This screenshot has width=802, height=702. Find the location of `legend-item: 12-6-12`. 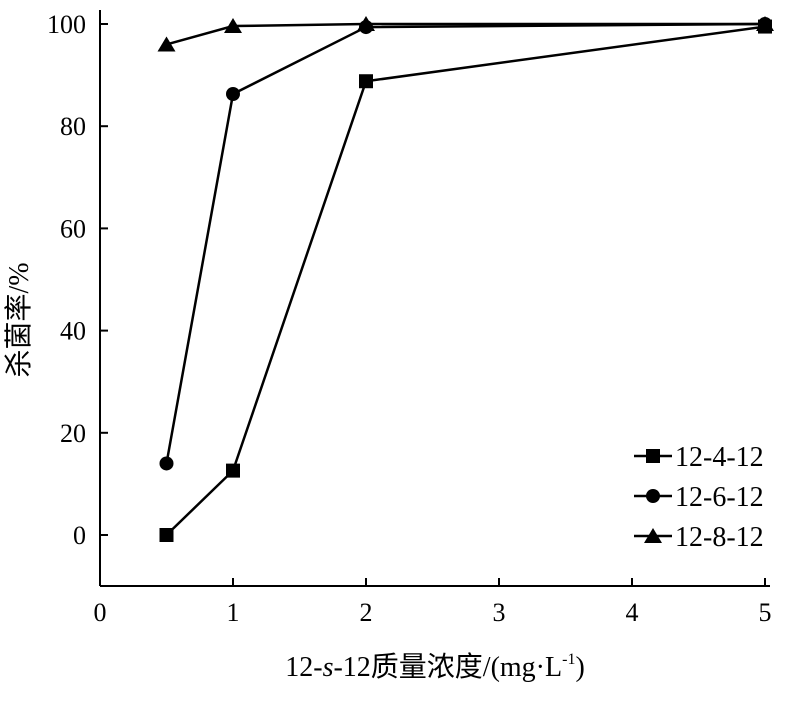

legend-item: 12-6-12 is located at coordinates (699, 497).